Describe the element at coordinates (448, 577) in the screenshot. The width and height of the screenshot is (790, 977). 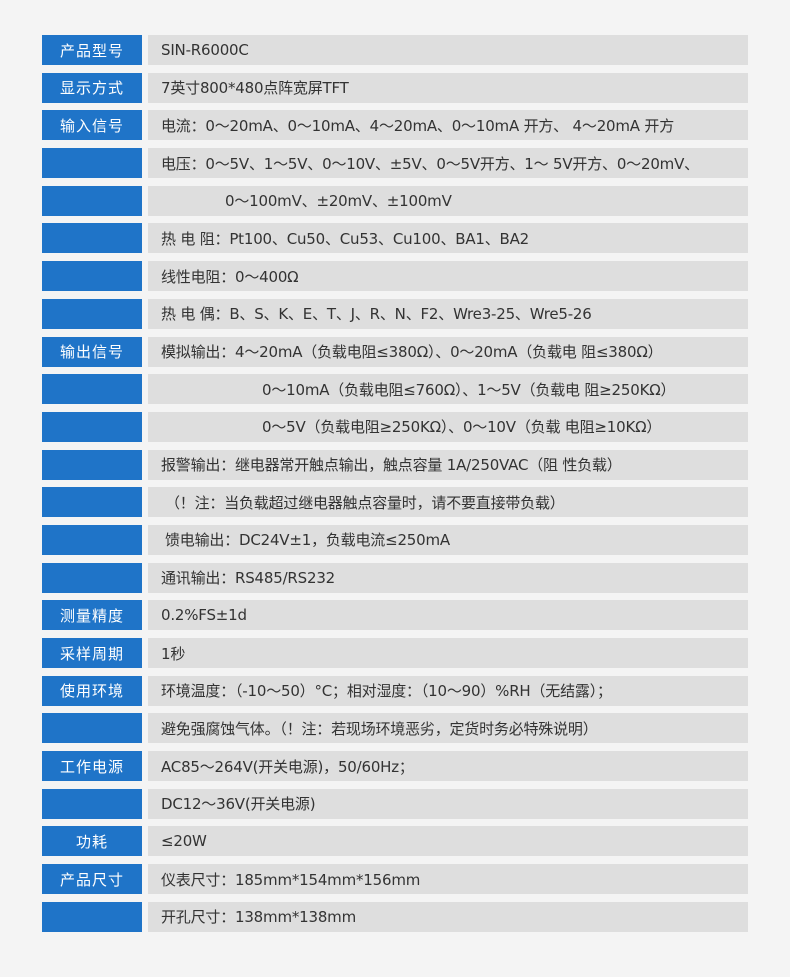
I see `spec-value: 通讯输出：RS485/RS232` at that location.